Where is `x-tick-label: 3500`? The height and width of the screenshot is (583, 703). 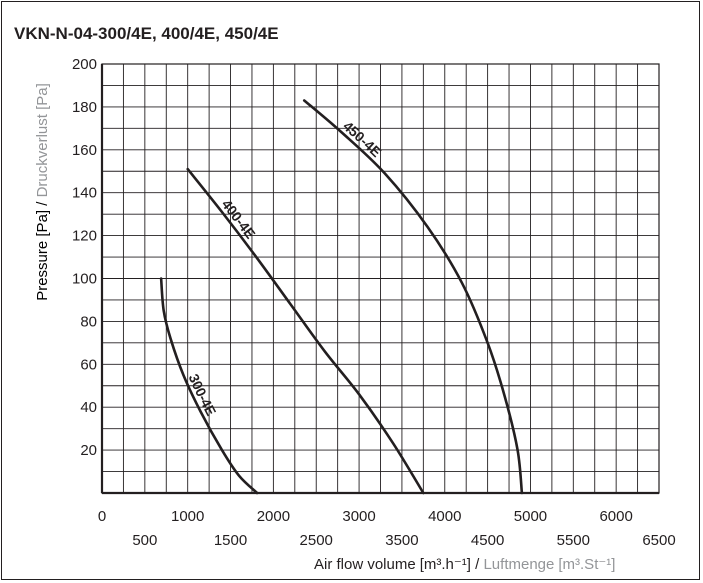
x-tick-label: 3500 is located at coordinates (401, 540).